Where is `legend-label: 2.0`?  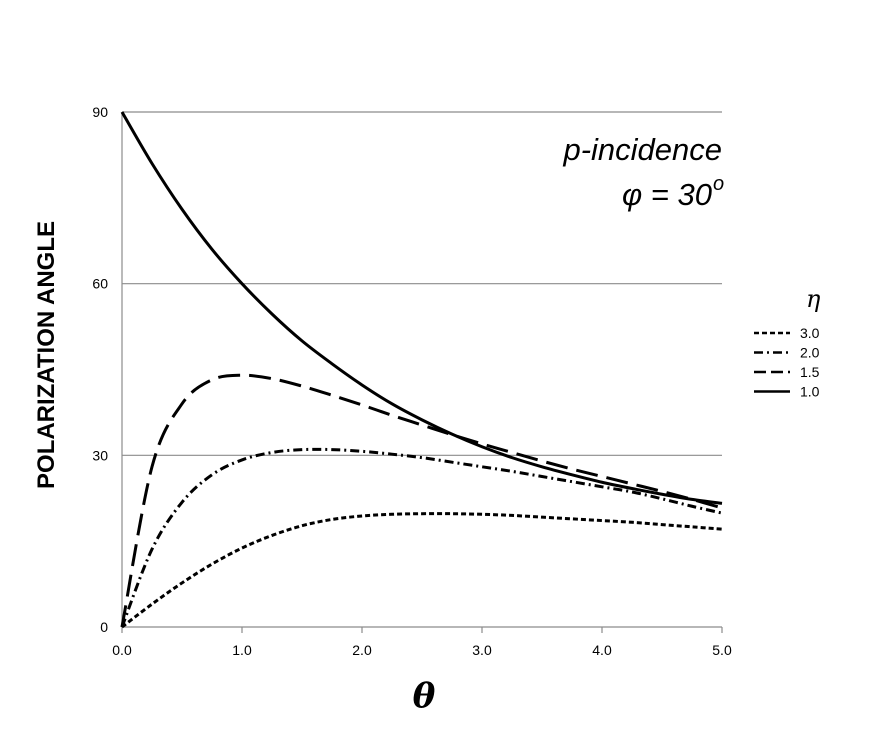
legend-label: 2.0 is located at coordinates (810, 353).